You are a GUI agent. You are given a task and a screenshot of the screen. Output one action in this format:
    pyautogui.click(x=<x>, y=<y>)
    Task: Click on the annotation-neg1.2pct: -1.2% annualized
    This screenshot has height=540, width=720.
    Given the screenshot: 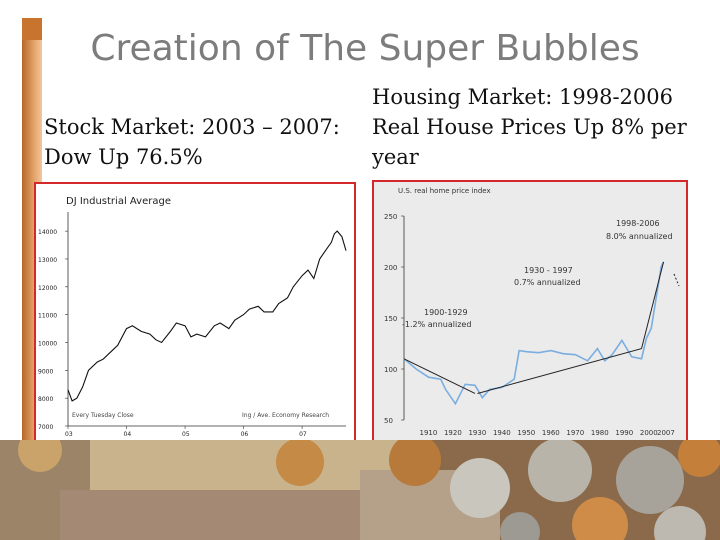 What is the action you would take?
    pyautogui.click(x=436, y=324)
    